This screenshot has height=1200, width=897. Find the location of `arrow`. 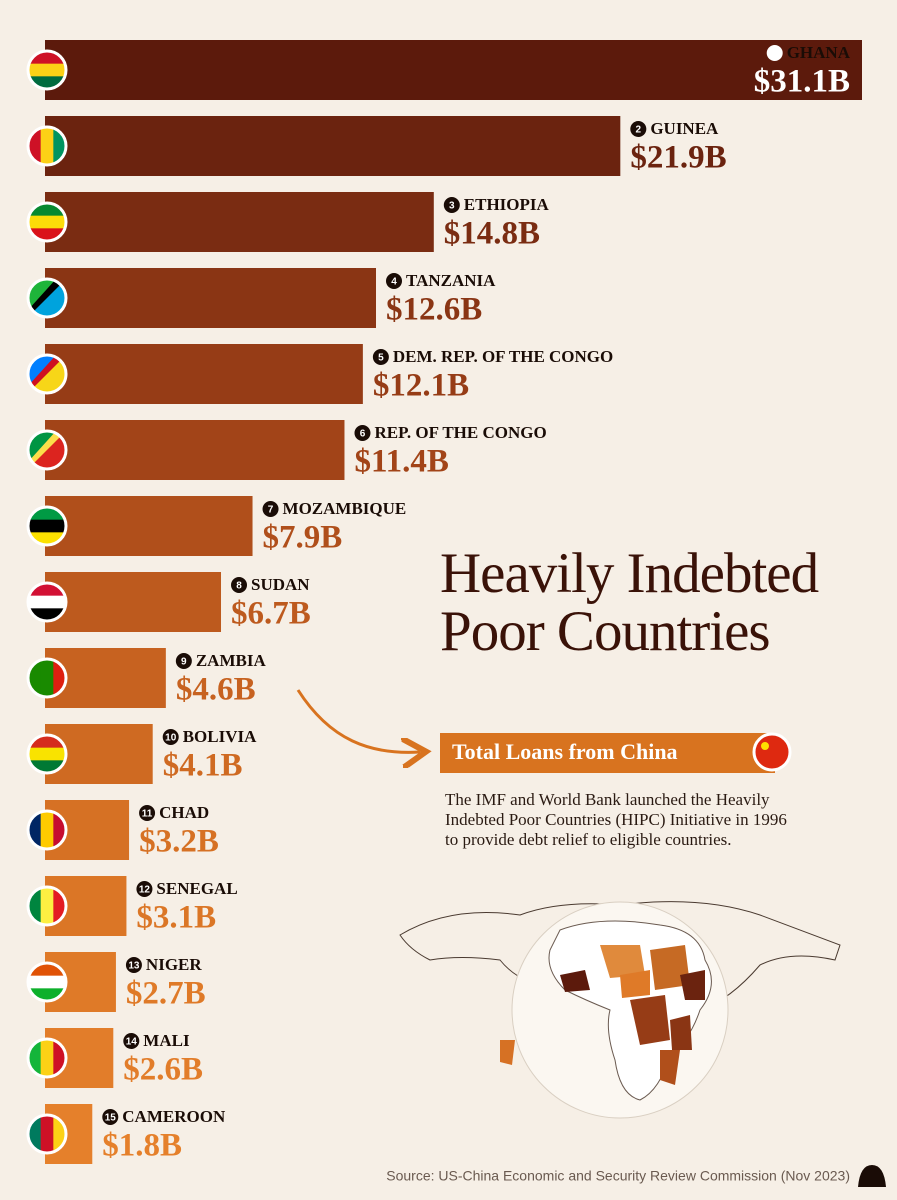

arrow is located at coordinates (358, 720).